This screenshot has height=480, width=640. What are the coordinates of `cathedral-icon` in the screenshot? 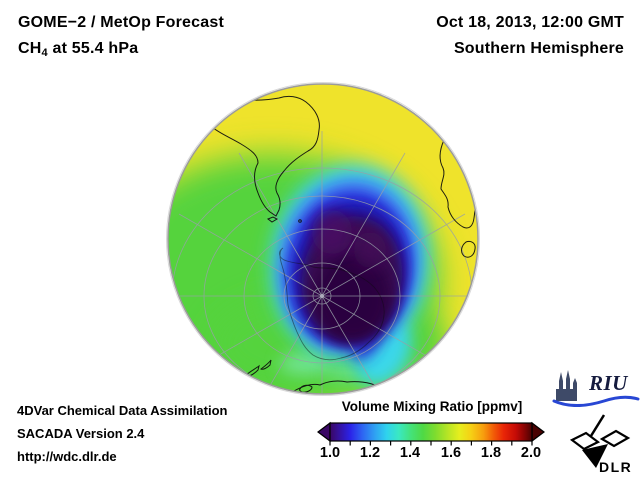 It's located at (566, 385).